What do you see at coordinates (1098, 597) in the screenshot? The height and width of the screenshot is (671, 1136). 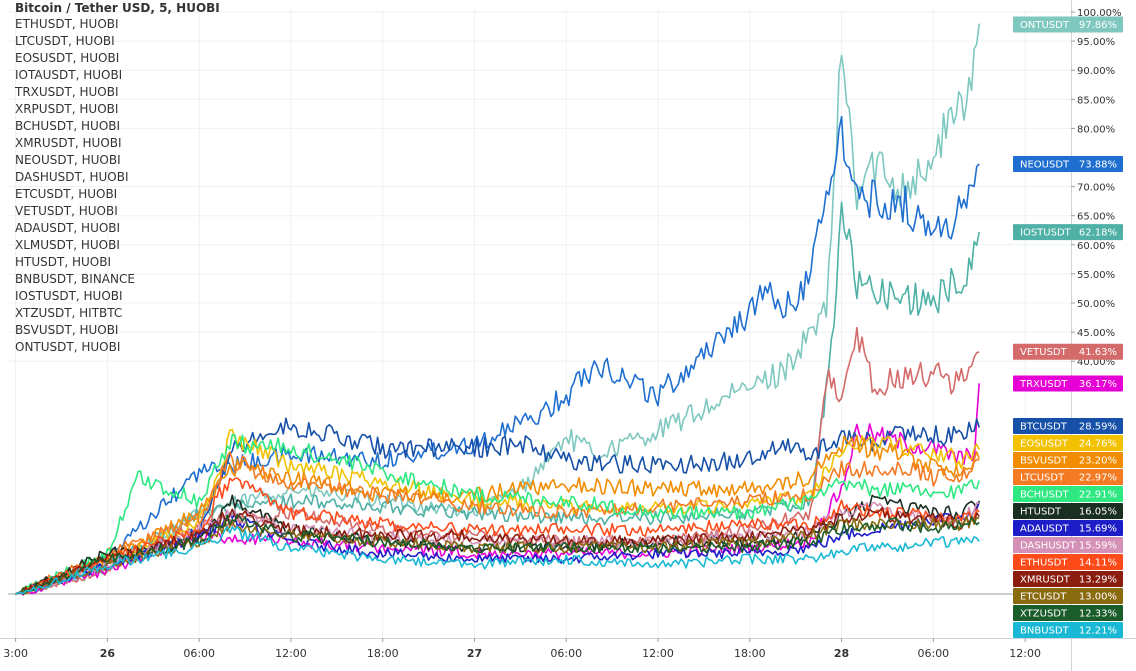 I see `tag-value: 13.00%` at bounding box center [1098, 597].